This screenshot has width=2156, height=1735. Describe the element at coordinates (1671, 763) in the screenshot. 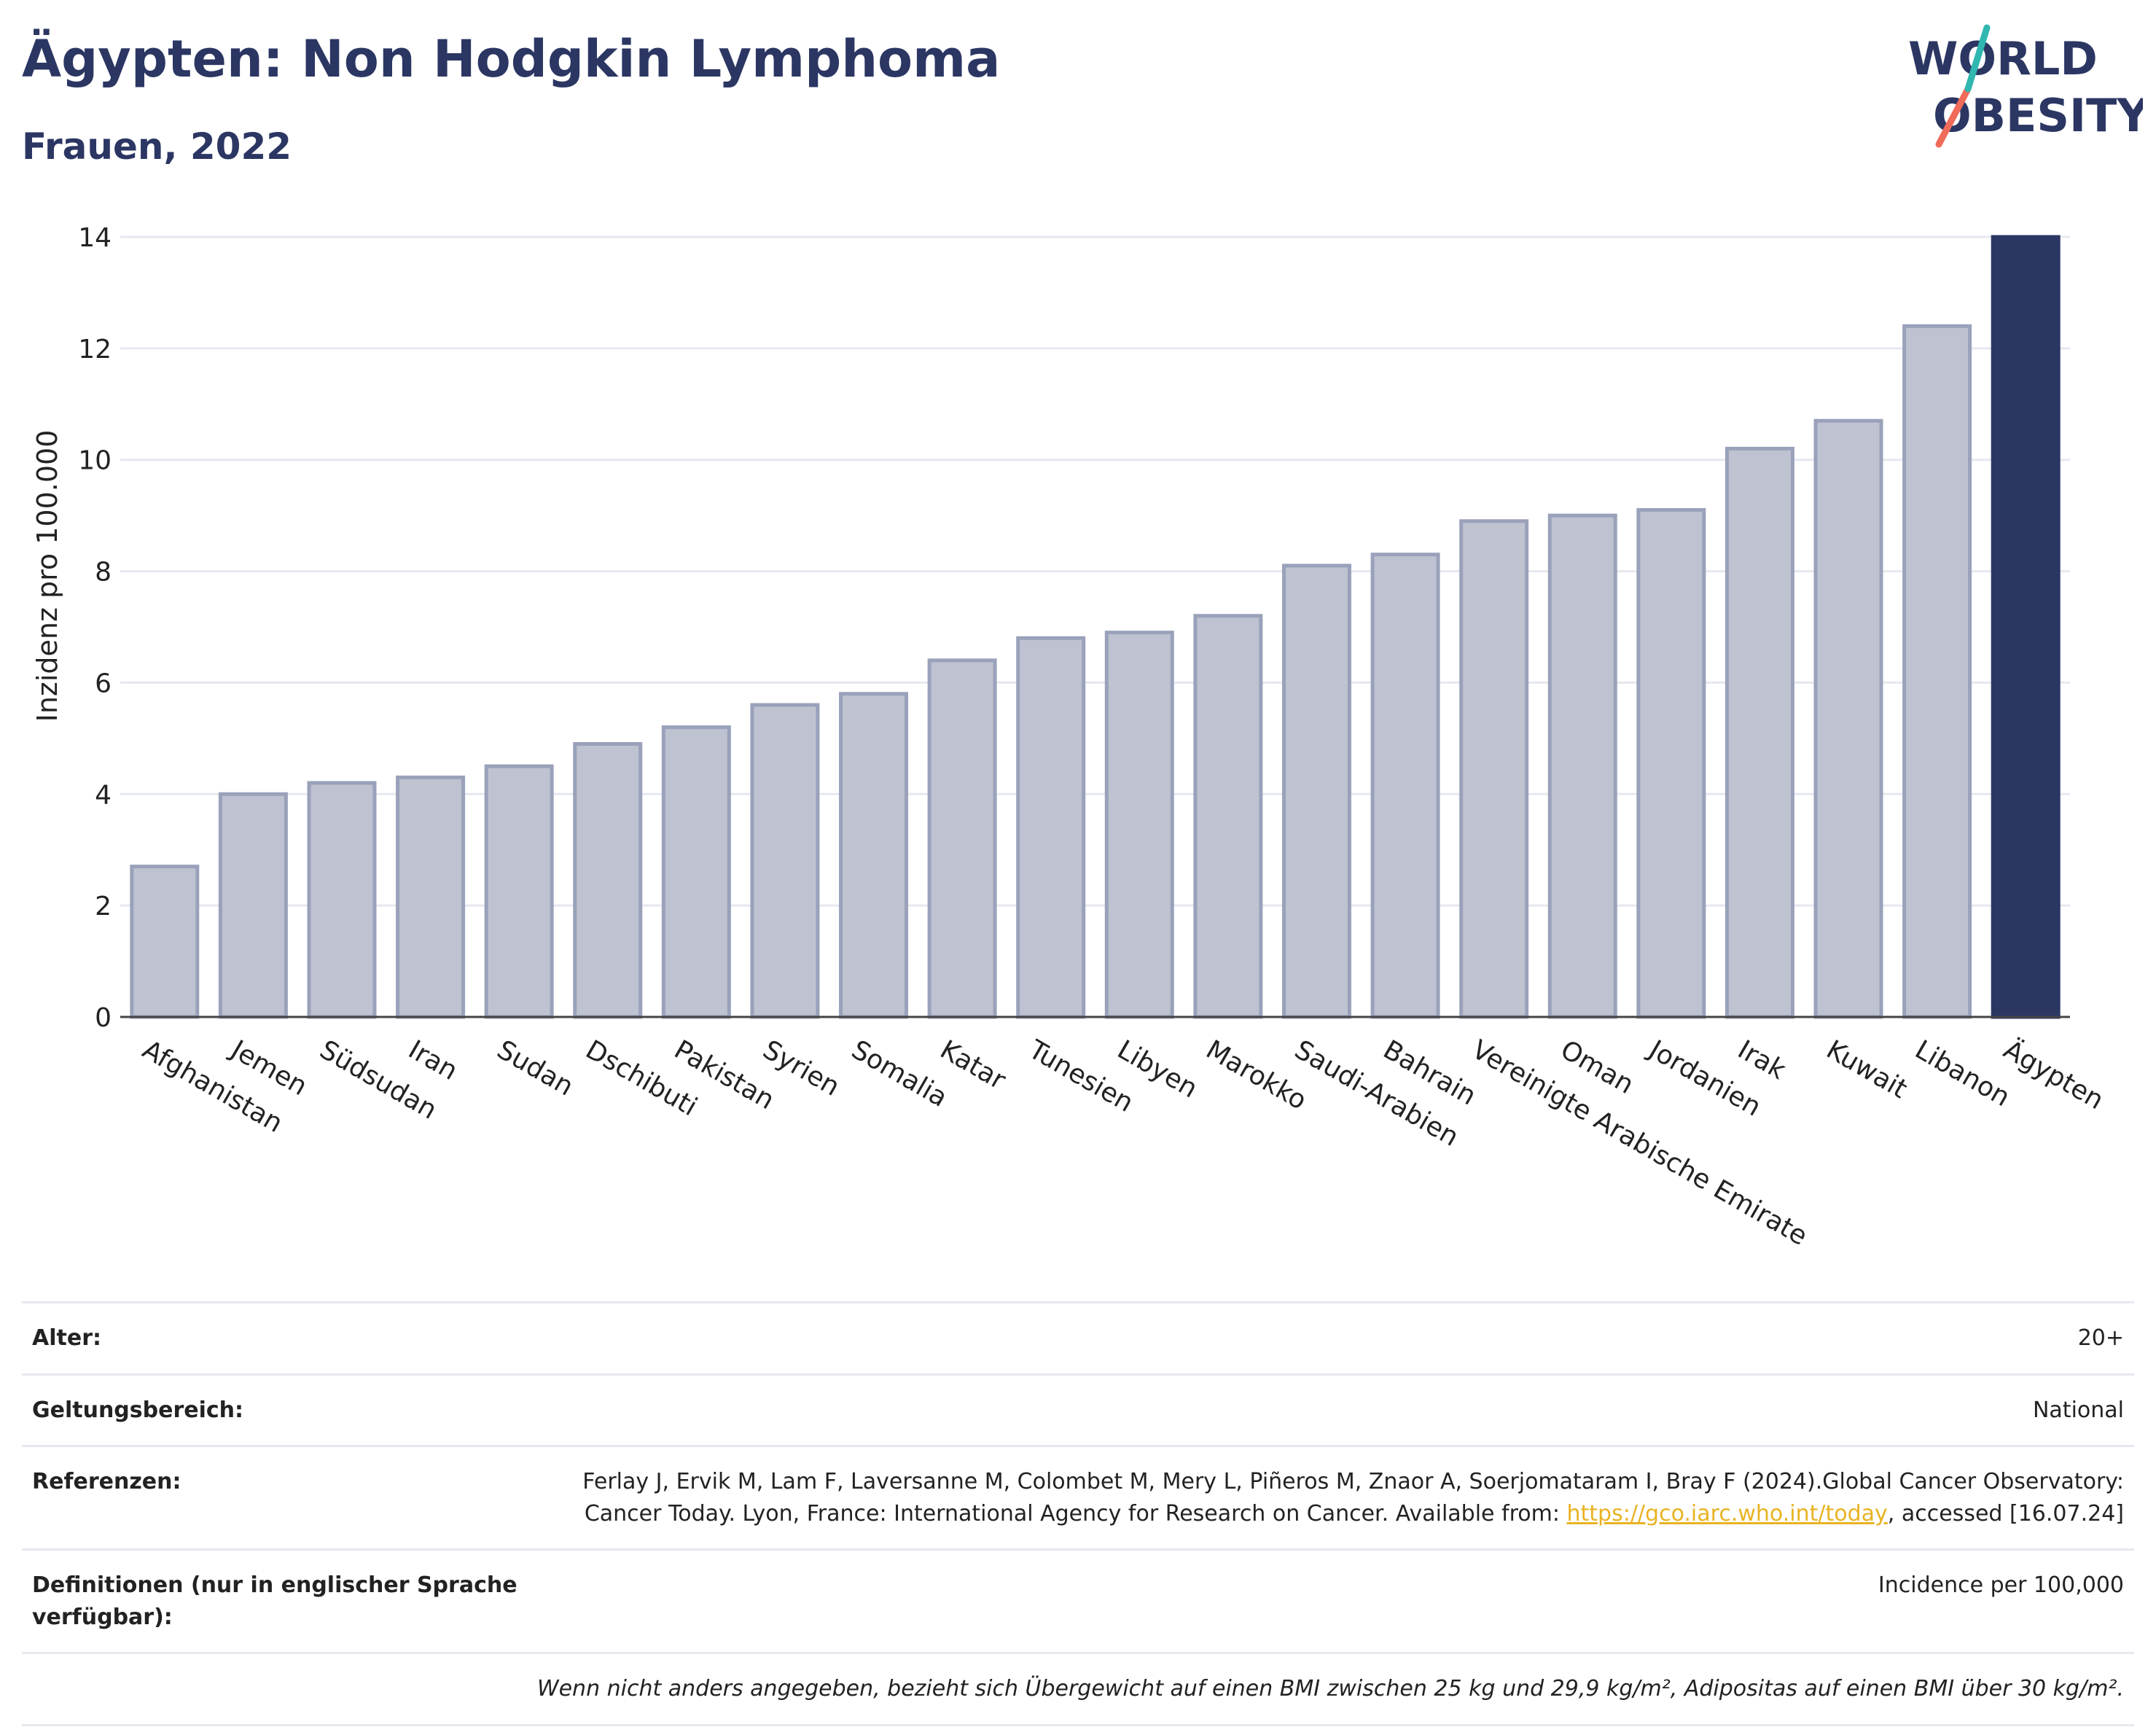

I see `bar-jordanien` at that location.